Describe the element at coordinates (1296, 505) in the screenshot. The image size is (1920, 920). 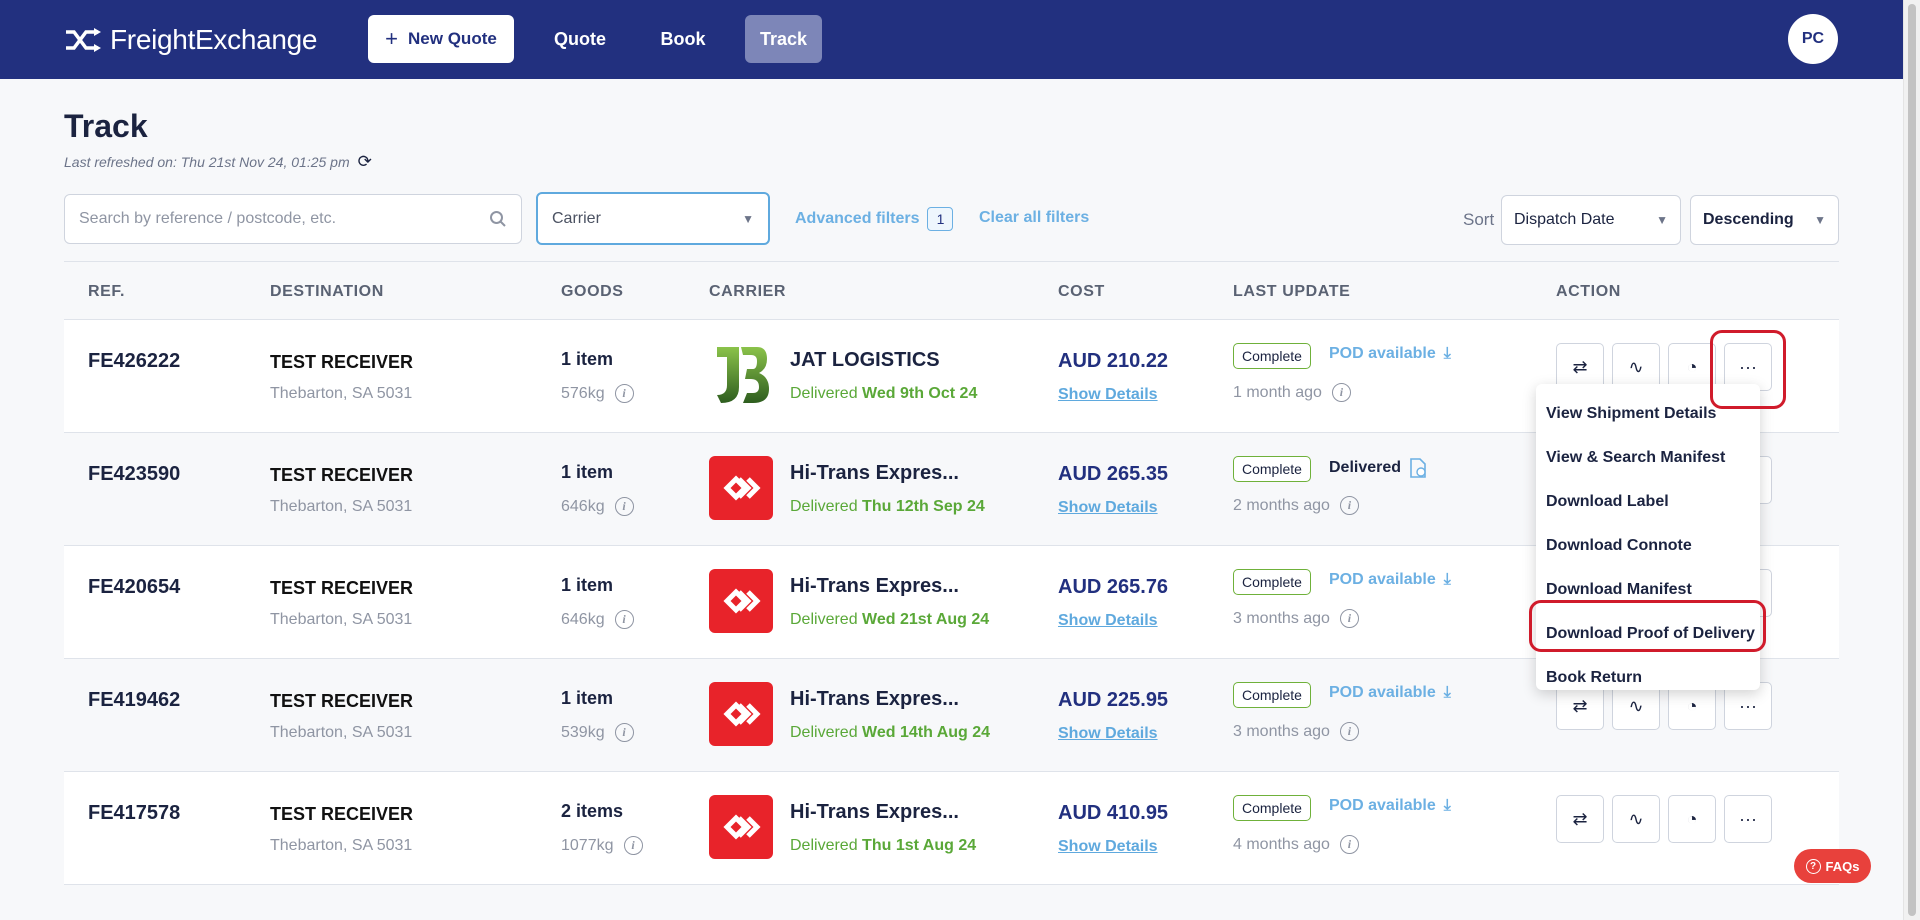
I see `row-last-update: 2 months ago i` at that location.